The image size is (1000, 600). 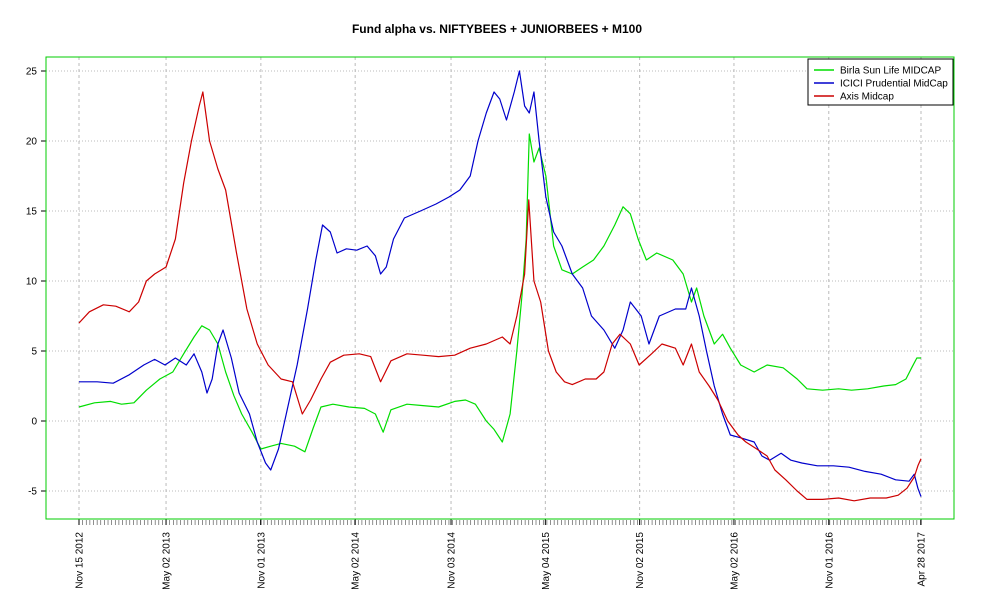 What do you see at coordinates (80, 560) in the screenshot?
I see `x-tick-label: Nov 15 2012` at bounding box center [80, 560].